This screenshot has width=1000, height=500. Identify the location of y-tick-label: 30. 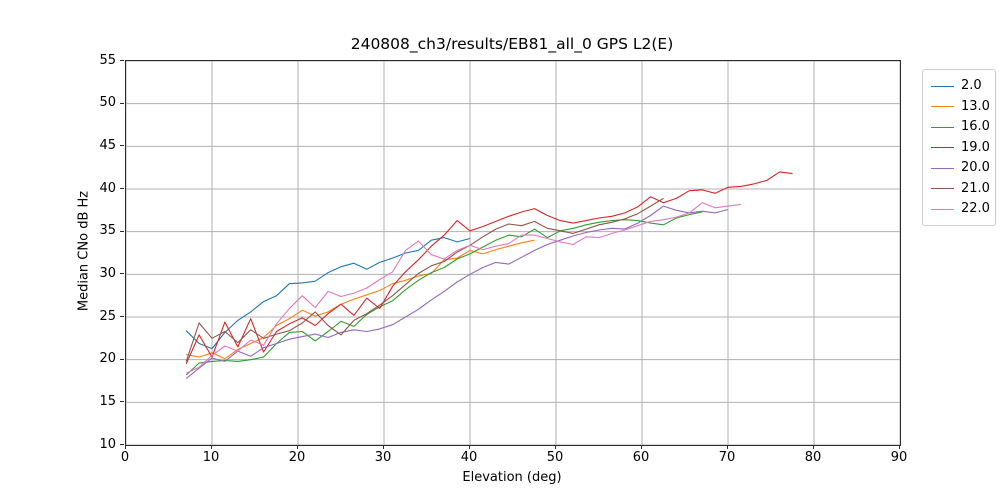
(107, 273).